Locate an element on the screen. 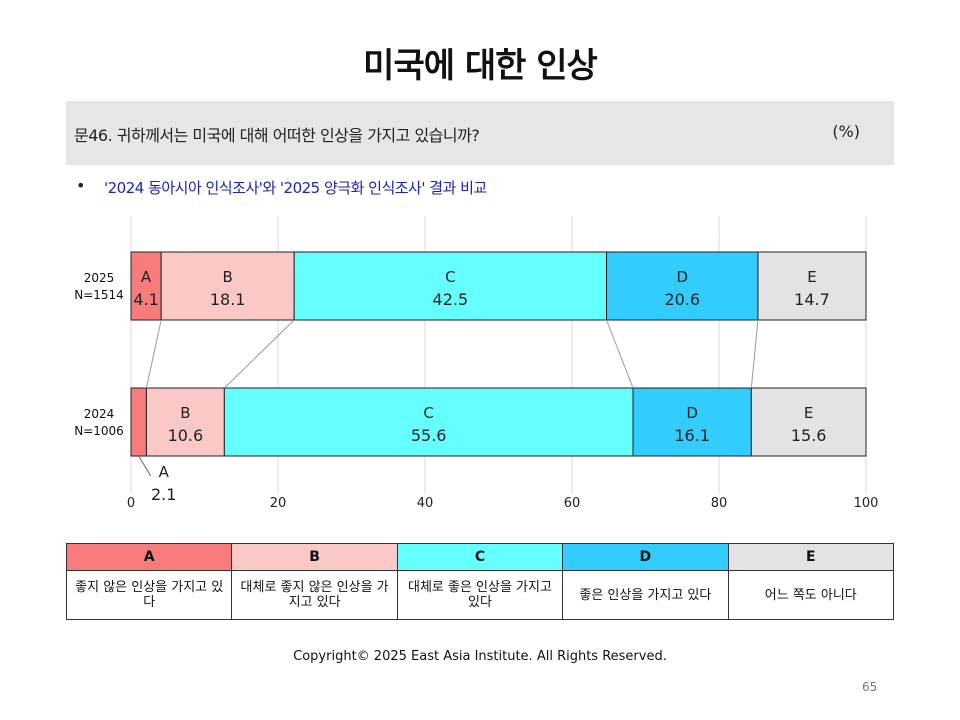  legend-key-e: E is located at coordinates (811, 557).